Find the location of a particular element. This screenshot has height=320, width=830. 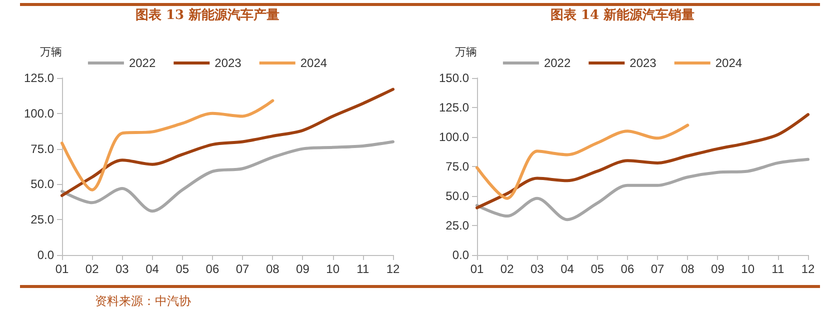

chart-title: 图表 13 新能源汽车产量 is located at coordinates (207, 15).